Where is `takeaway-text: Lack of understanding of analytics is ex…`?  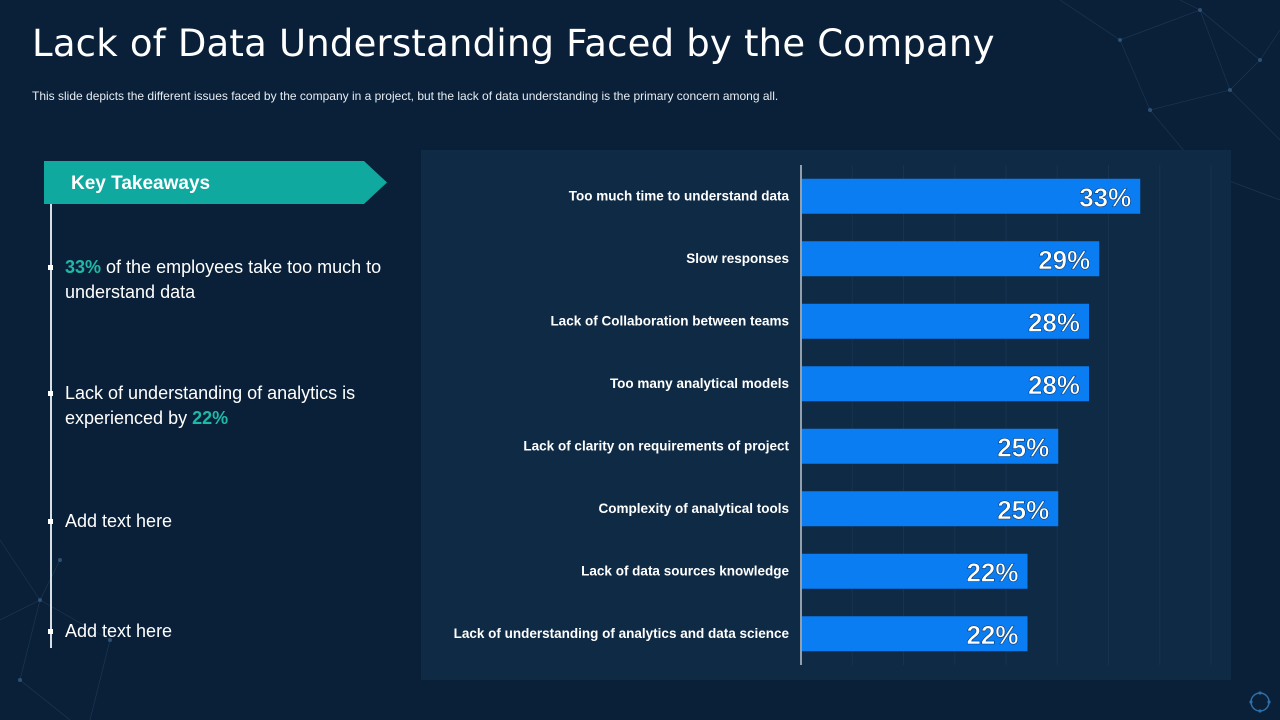
takeaway-text: Lack of understanding of analytics is ex… is located at coordinates (210, 405).